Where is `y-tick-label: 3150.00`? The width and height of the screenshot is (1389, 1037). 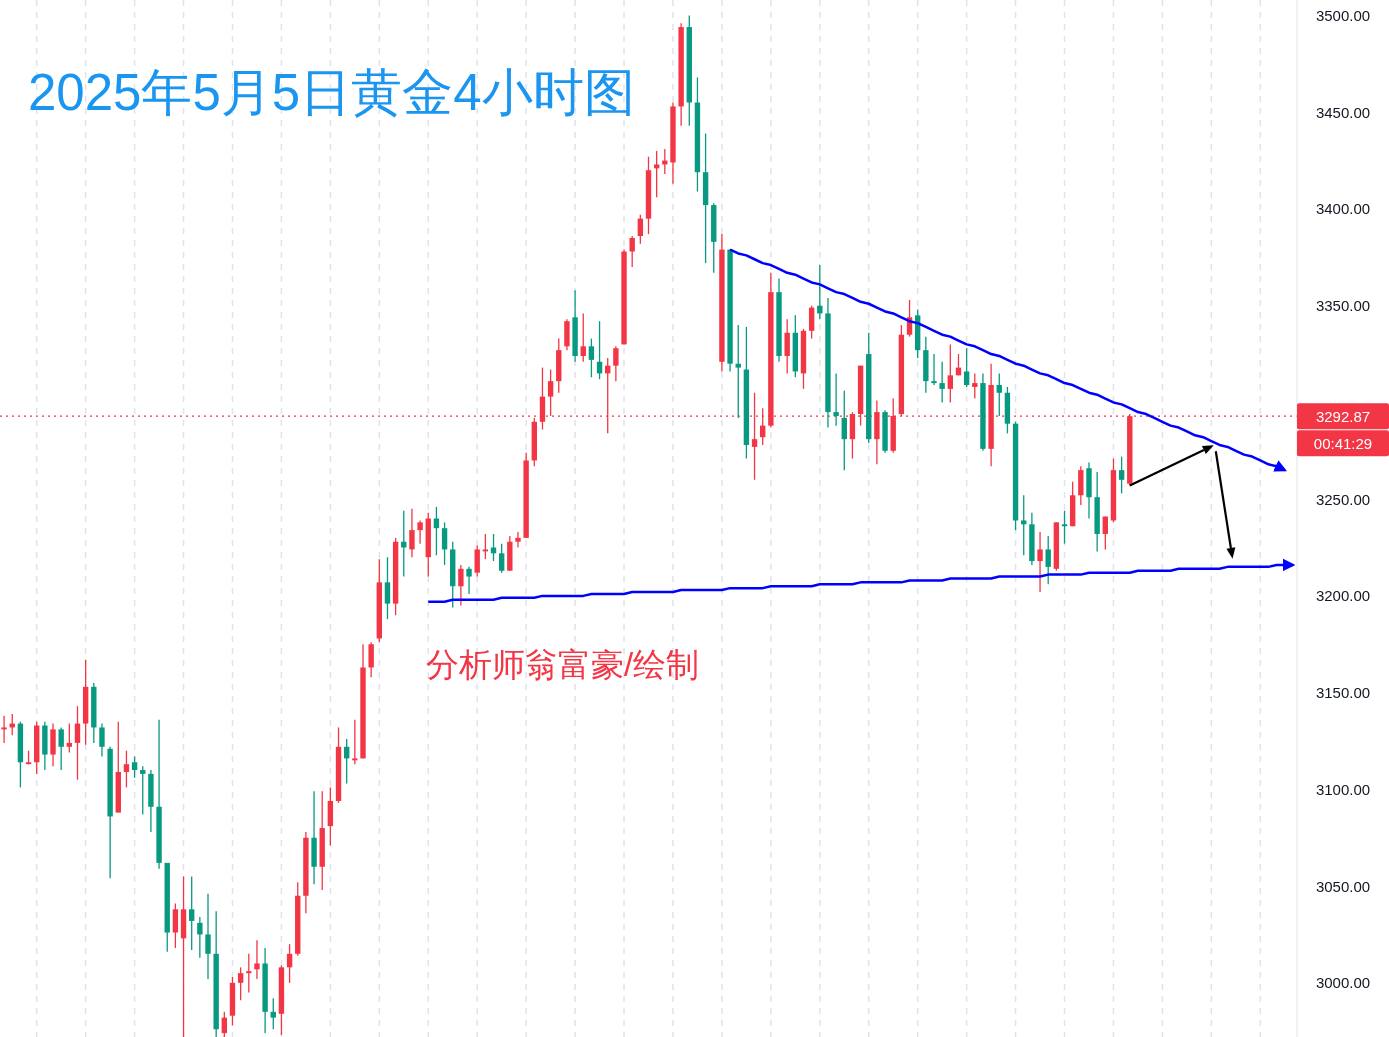 y-tick-label: 3150.00 is located at coordinates (1343, 693).